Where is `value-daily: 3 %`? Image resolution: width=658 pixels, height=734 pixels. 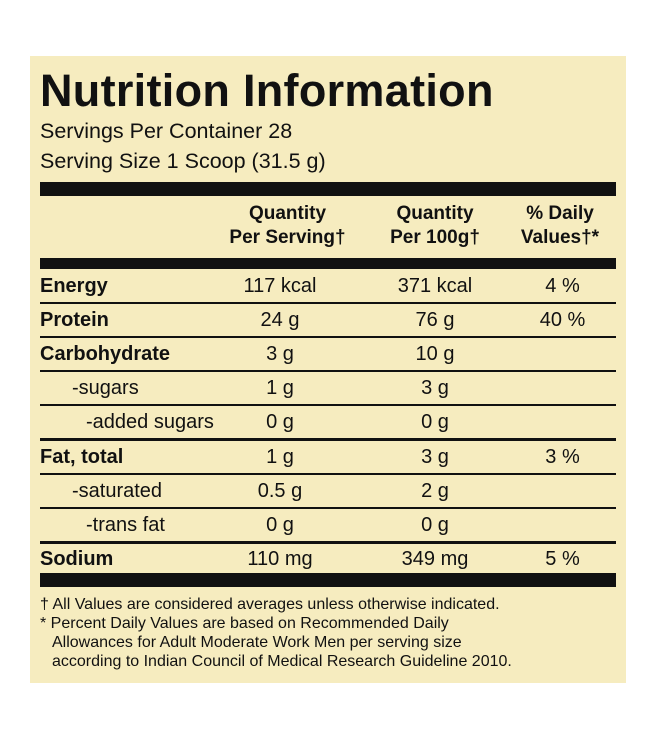
value-daily: 3 % is located at coordinates (562, 457).